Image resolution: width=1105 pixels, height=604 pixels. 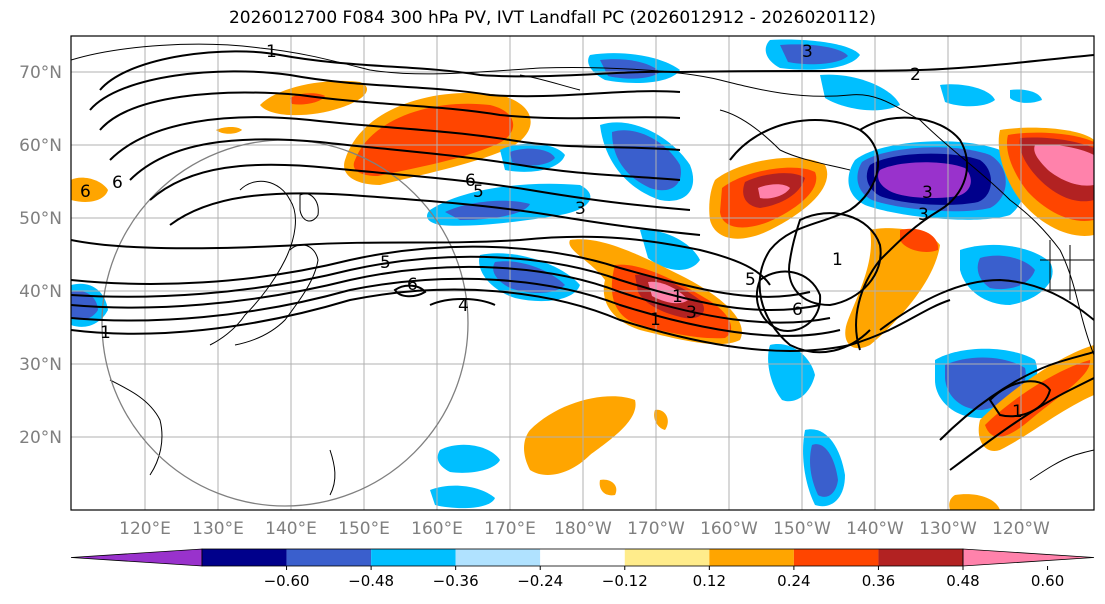 What do you see at coordinates (540, 581) in the screenshot?
I see `colorbar-tick-label: −0.24` at bounding box center [540, 581].